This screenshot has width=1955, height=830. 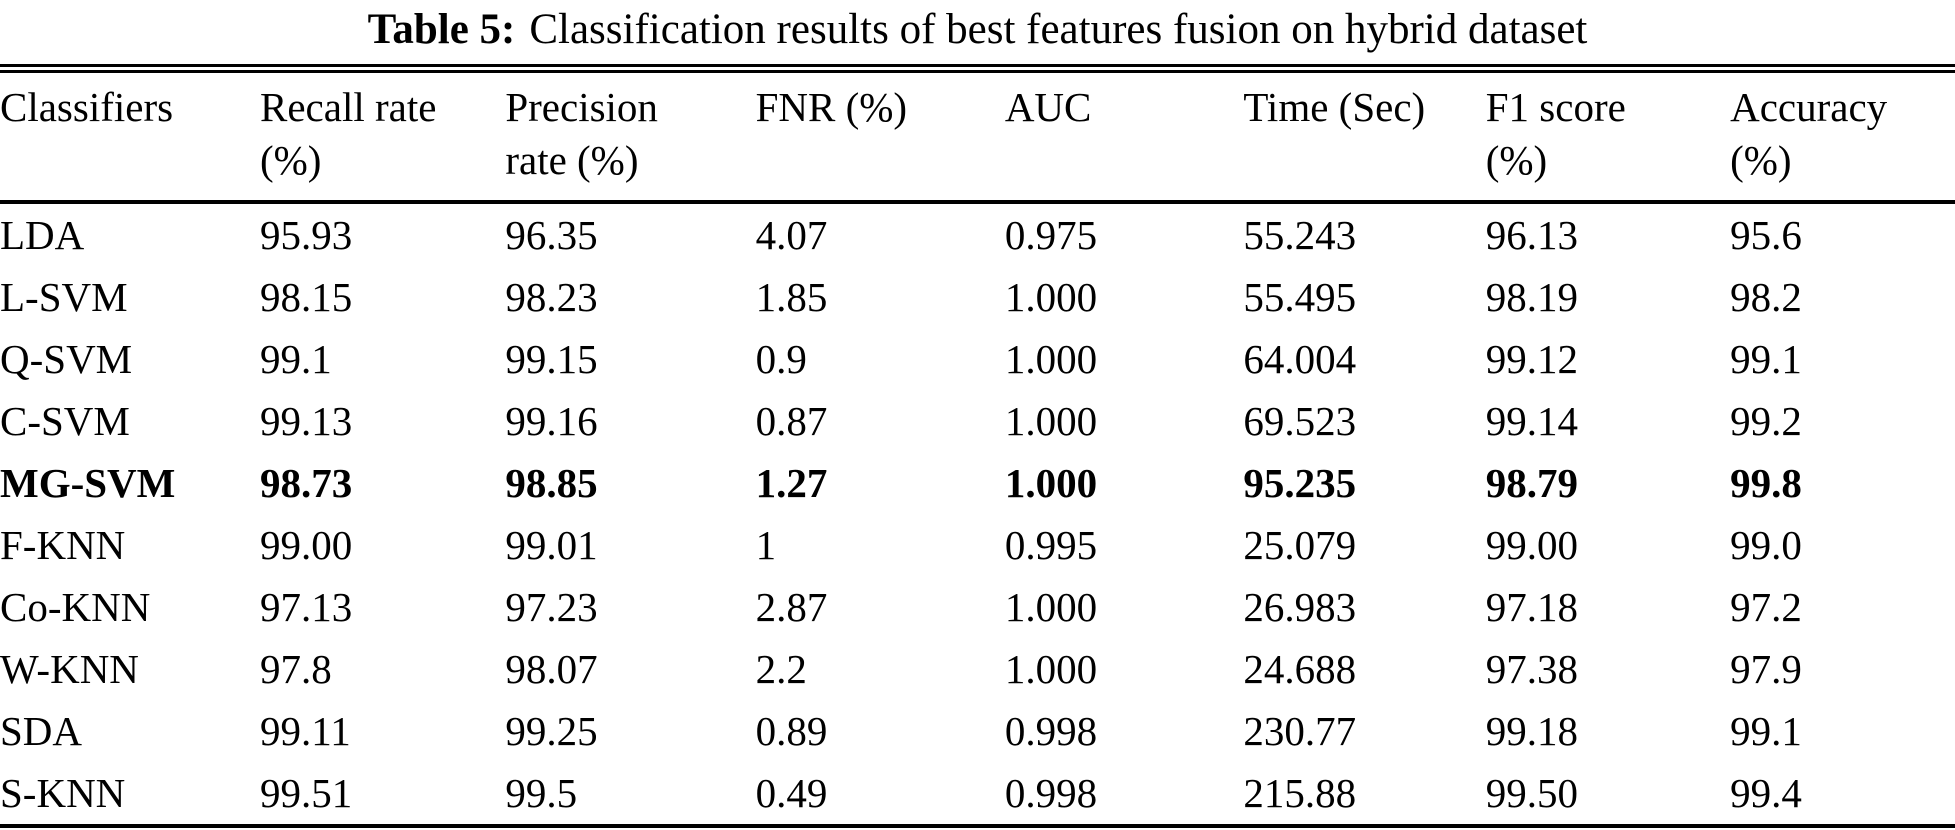 I want to click on cell-classifier: LDA, so click(x=42, y=234).